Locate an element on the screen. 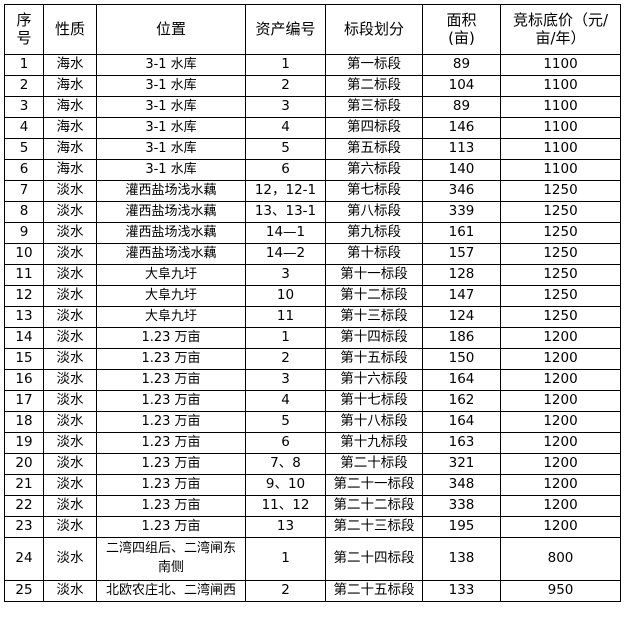 This screenshot has width=624, height=624. cell-asset: 1 is located at coordinates (285, 559).